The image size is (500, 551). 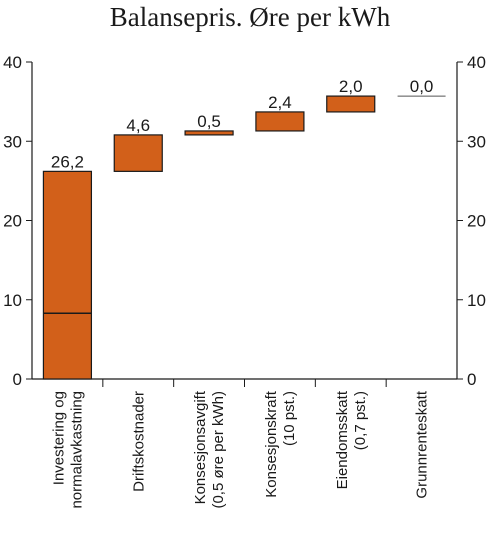 What do you see at coordinates (242, 124) in the screenshot?
I see `data-labels: 26,2 4,6 0,5 2,4 2,0 0,0` at bounding box center [242, 124].